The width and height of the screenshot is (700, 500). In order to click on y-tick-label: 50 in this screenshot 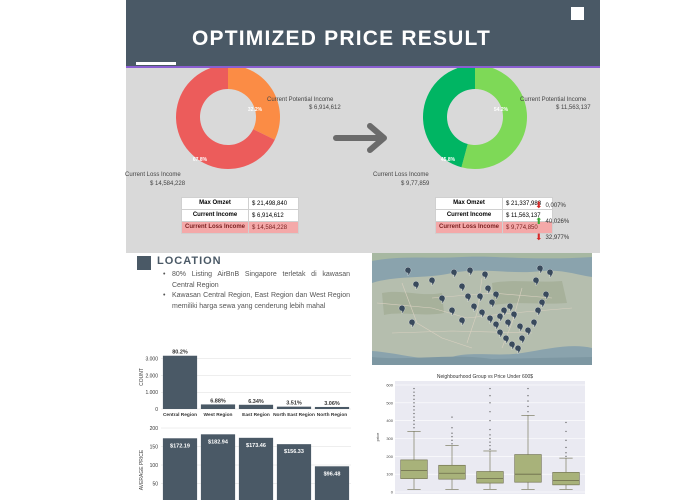, I will do `click(155, 484)`.